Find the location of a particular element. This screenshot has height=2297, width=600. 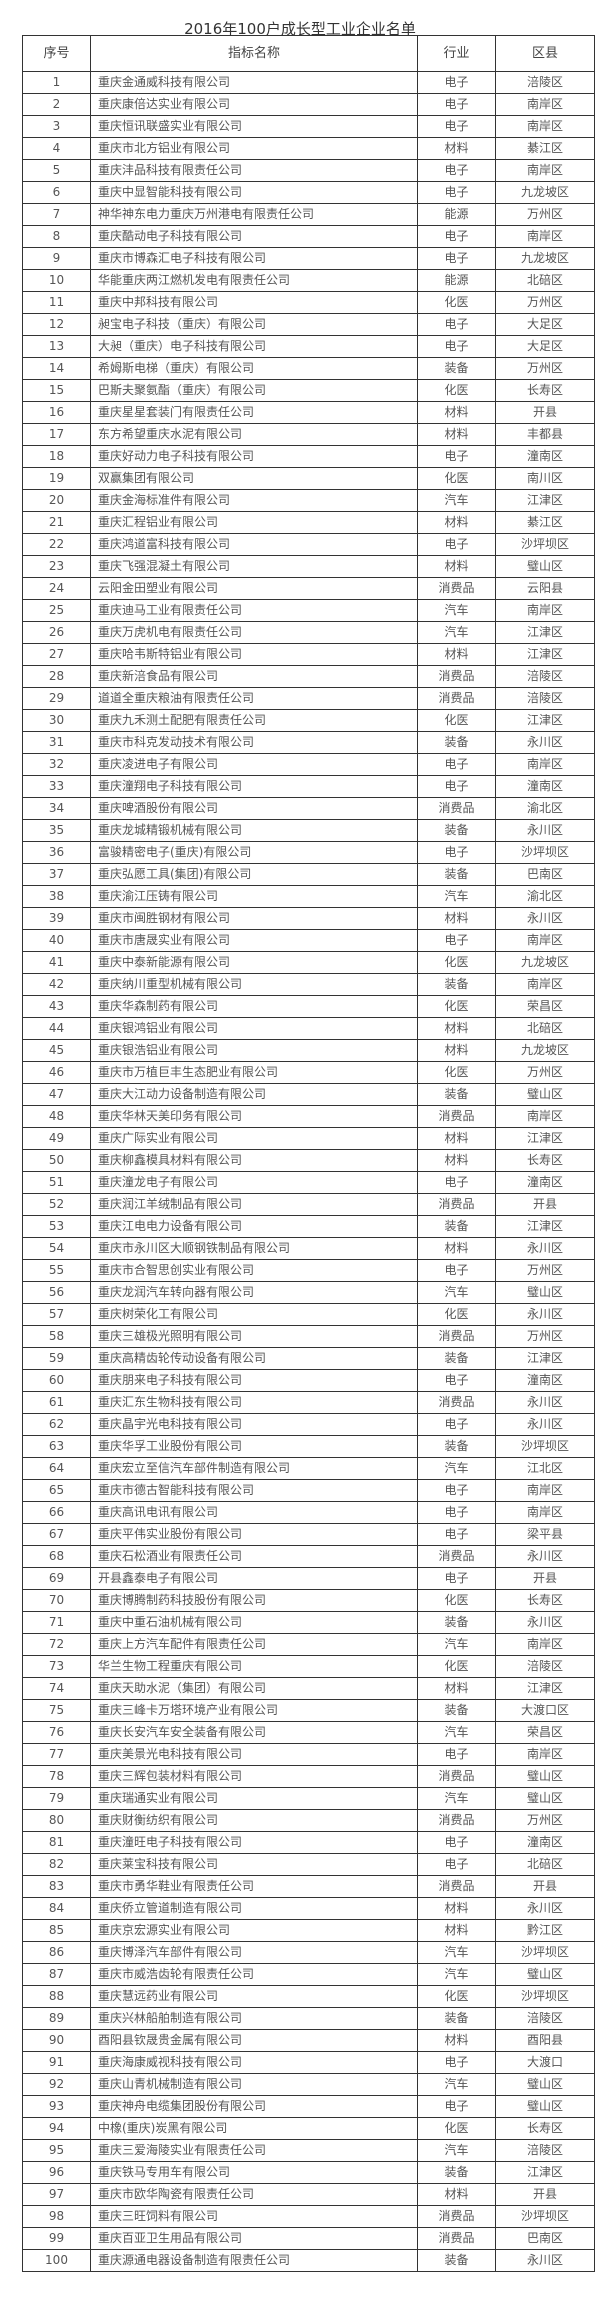

table-row: 49 重庆广际实业有限公司 材料 江津区 is located at coordinates (308, 1138).